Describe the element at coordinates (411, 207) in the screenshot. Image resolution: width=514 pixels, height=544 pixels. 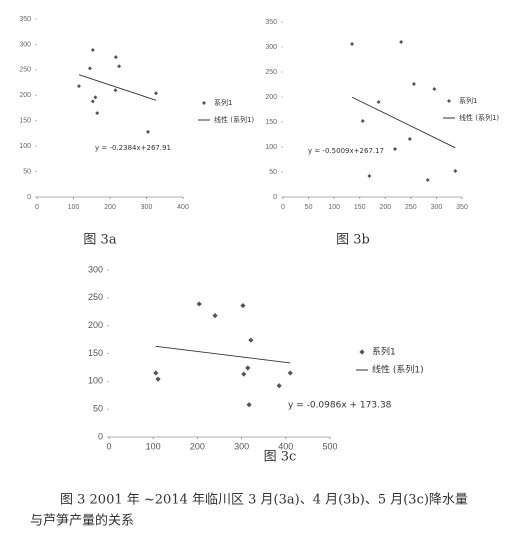
I see `x-tick-label: 250` at that location.